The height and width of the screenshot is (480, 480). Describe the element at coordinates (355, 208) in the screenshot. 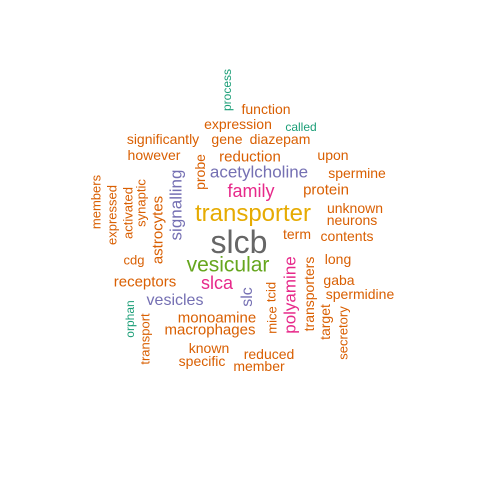

I see `cloud-word-unknown: unknown` at that location.